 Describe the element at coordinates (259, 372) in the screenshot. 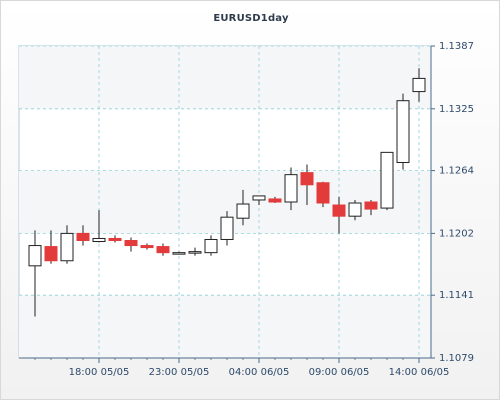

I see `x-tick-label: 04:00 06/05` at that location.